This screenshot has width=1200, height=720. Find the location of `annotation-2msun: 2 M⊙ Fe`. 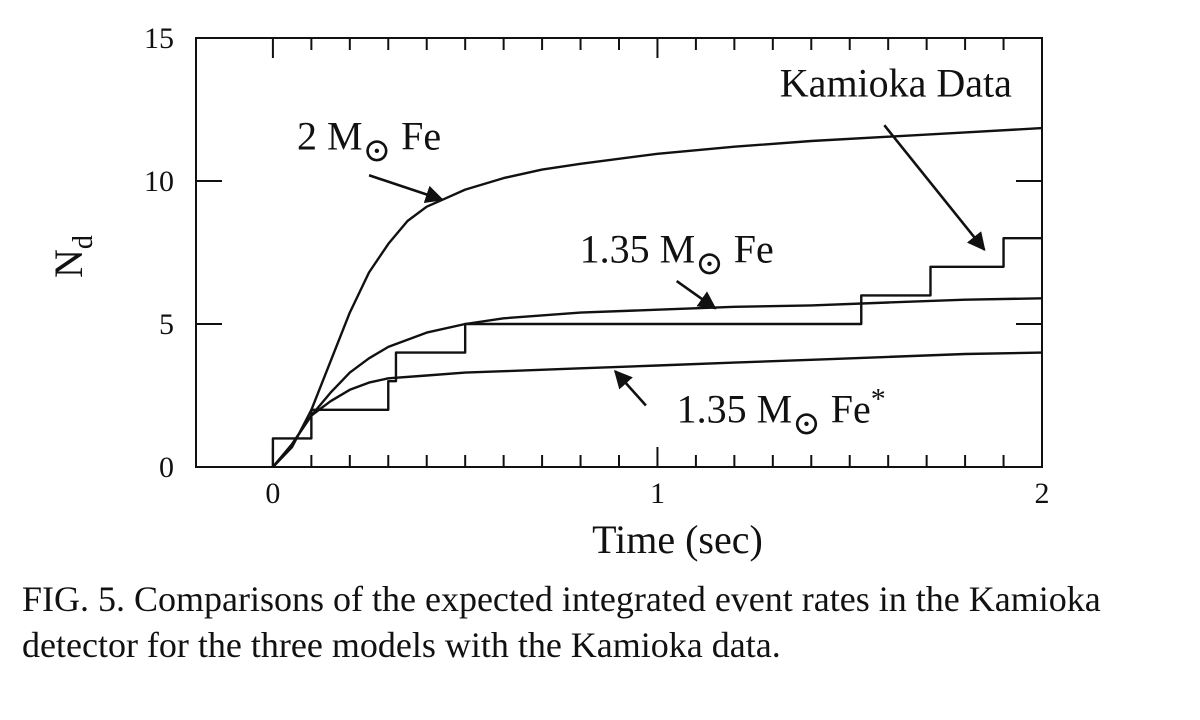

annotation-2msun: 2 M⊙ Fe is located at coordinates (369, 142).